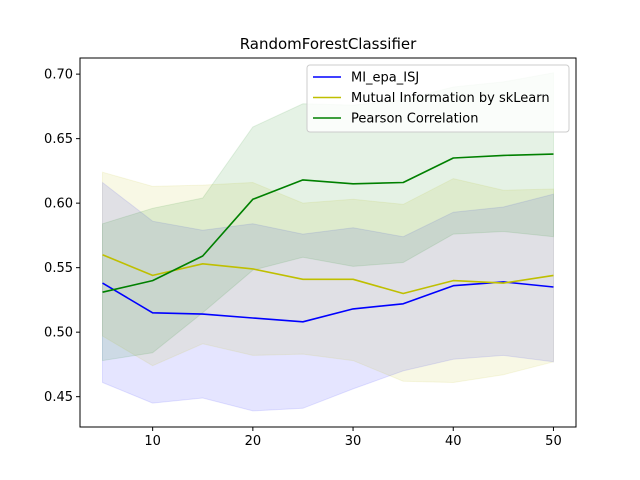 Image resolution: width=640 pixels, height=480 pixels. I want to click on x-axis: 10 20 30 40 50, so click(353, 438).